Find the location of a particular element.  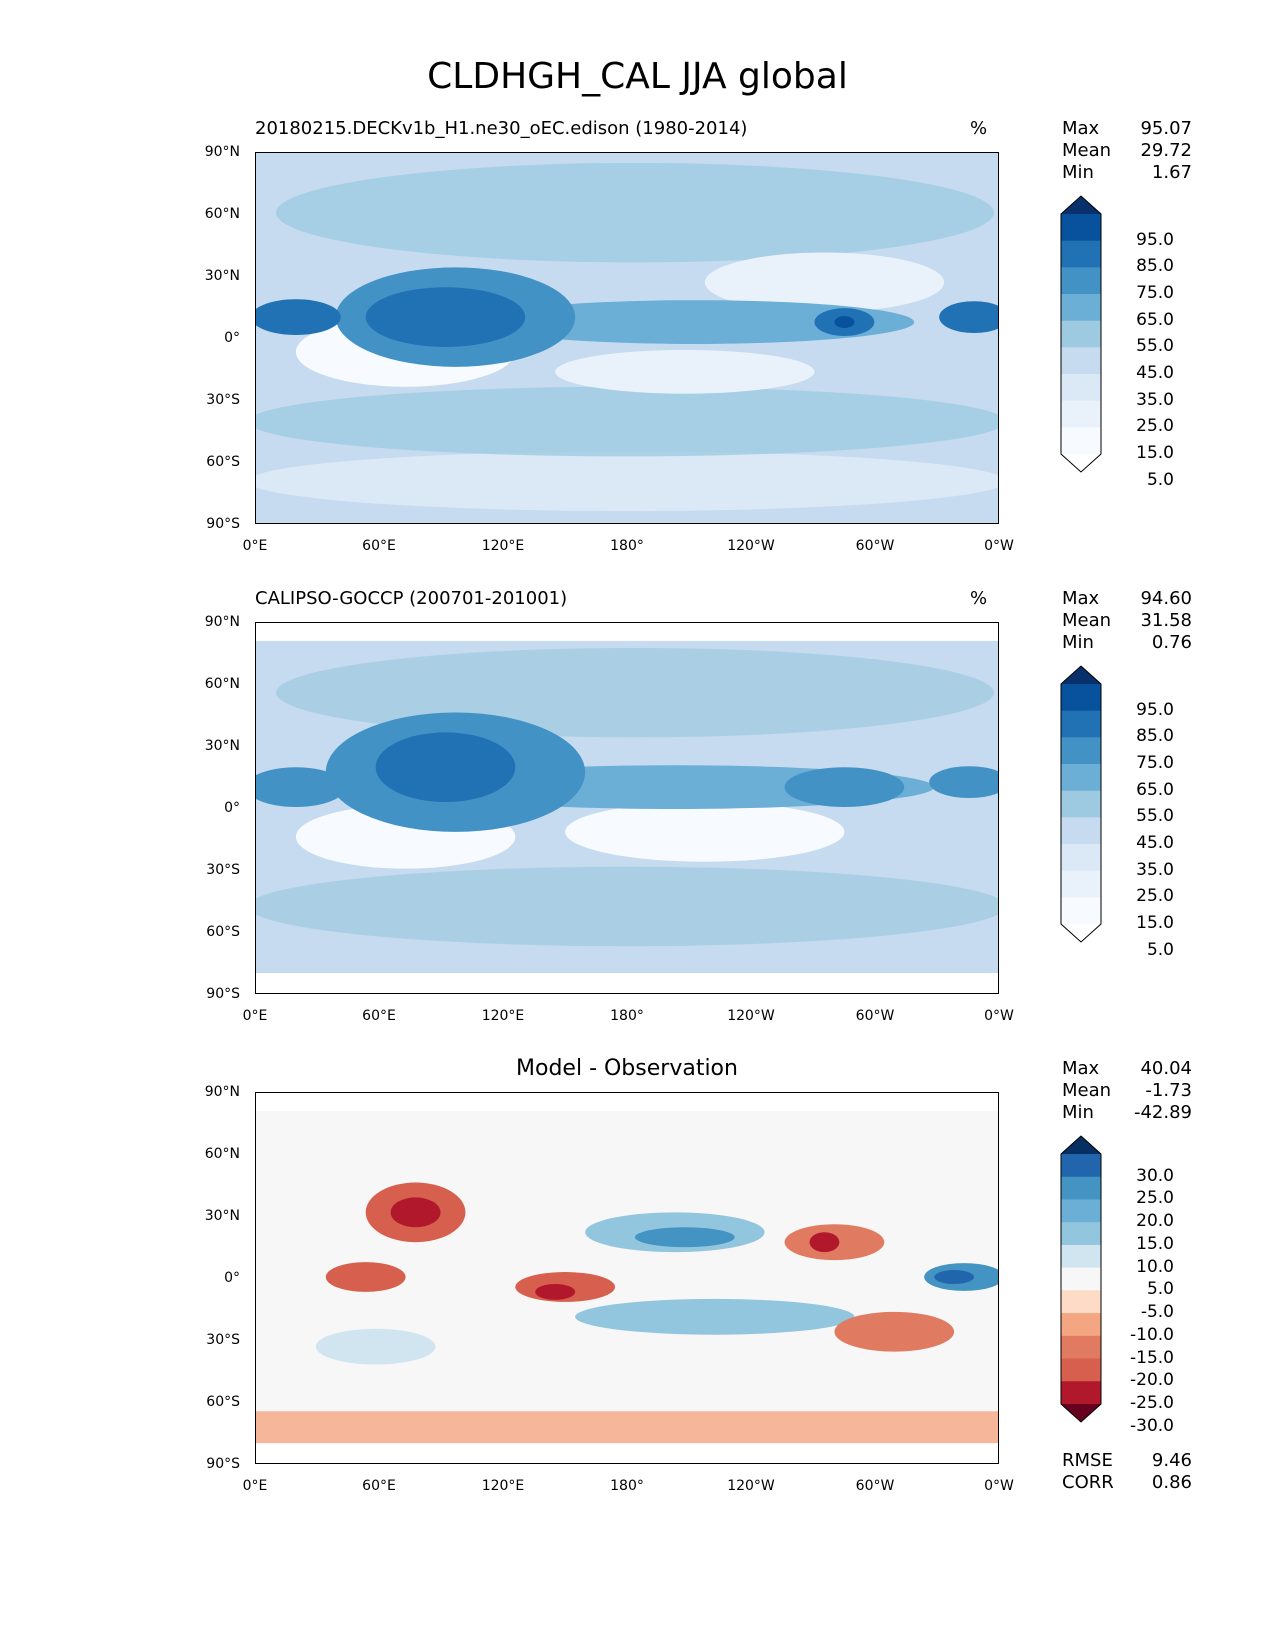

stat-mean: Mean 29.72 is located at coordinates (1127, 150).